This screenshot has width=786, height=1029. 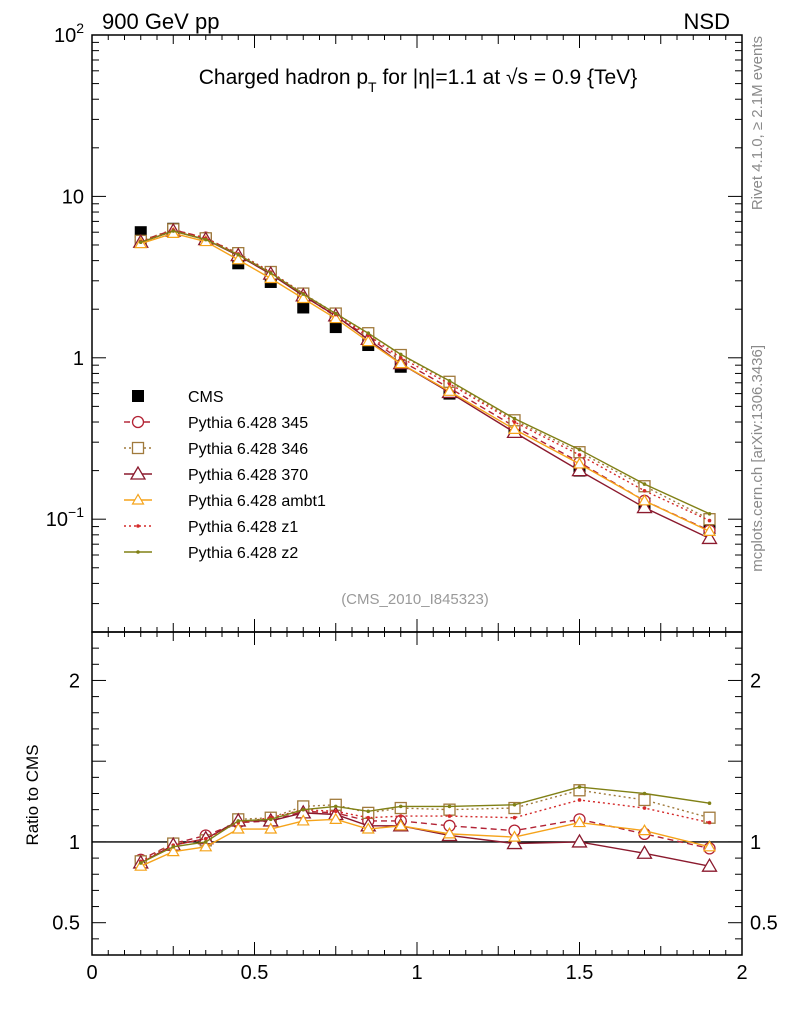 What do you see at coordinates (764, 924) in the screenshot?
I see `ratio-y-tick-label-right: 0.5` at bounding box center [764, 924].